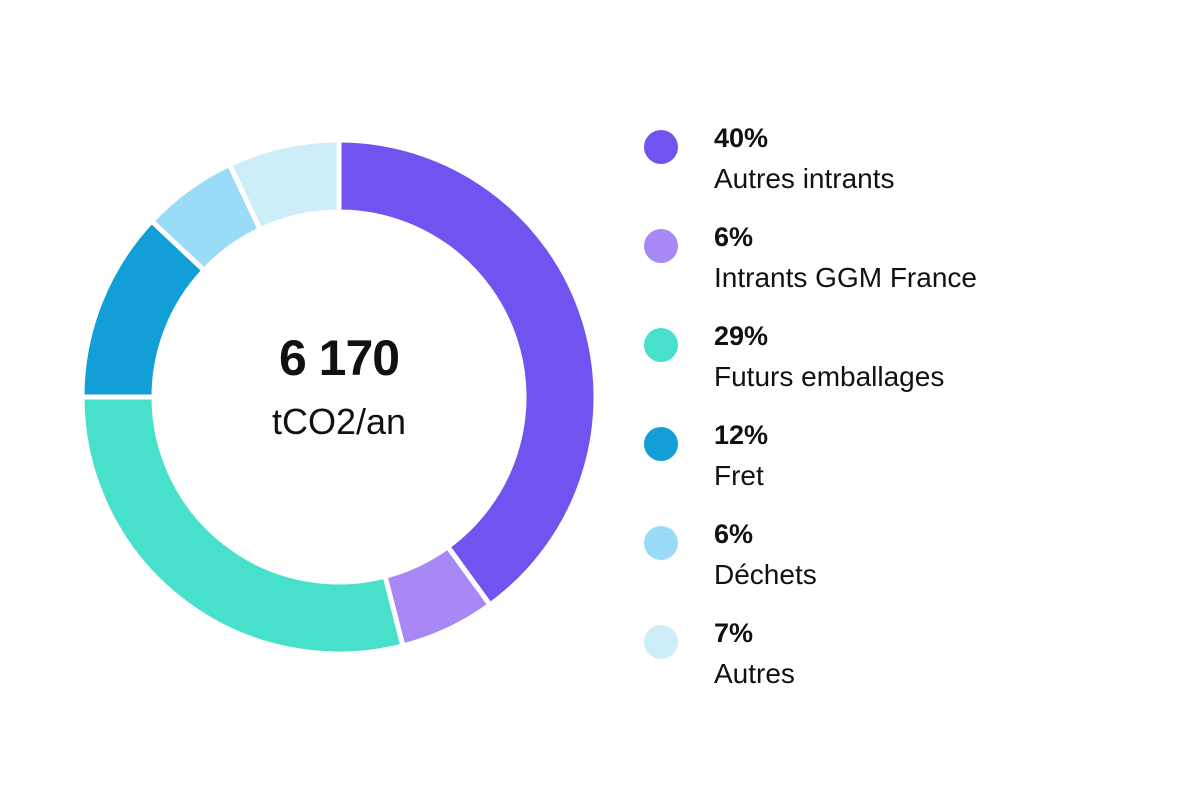 The image size is (1200, 800). I want to click on total-emissions-unit: tCO2/an, so click(339, 421).